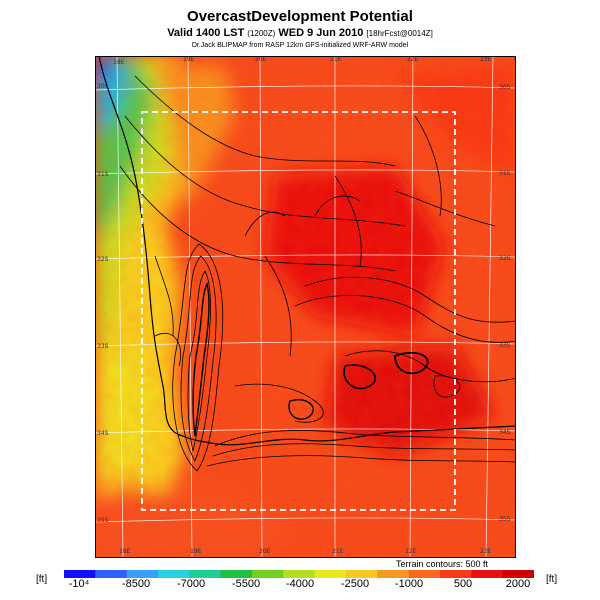 The height and width of the screenshot is (600, 600). Describe the element at coordinates (505, 258) in the screenshot. I see `lat-label-right: 32S` at that location.